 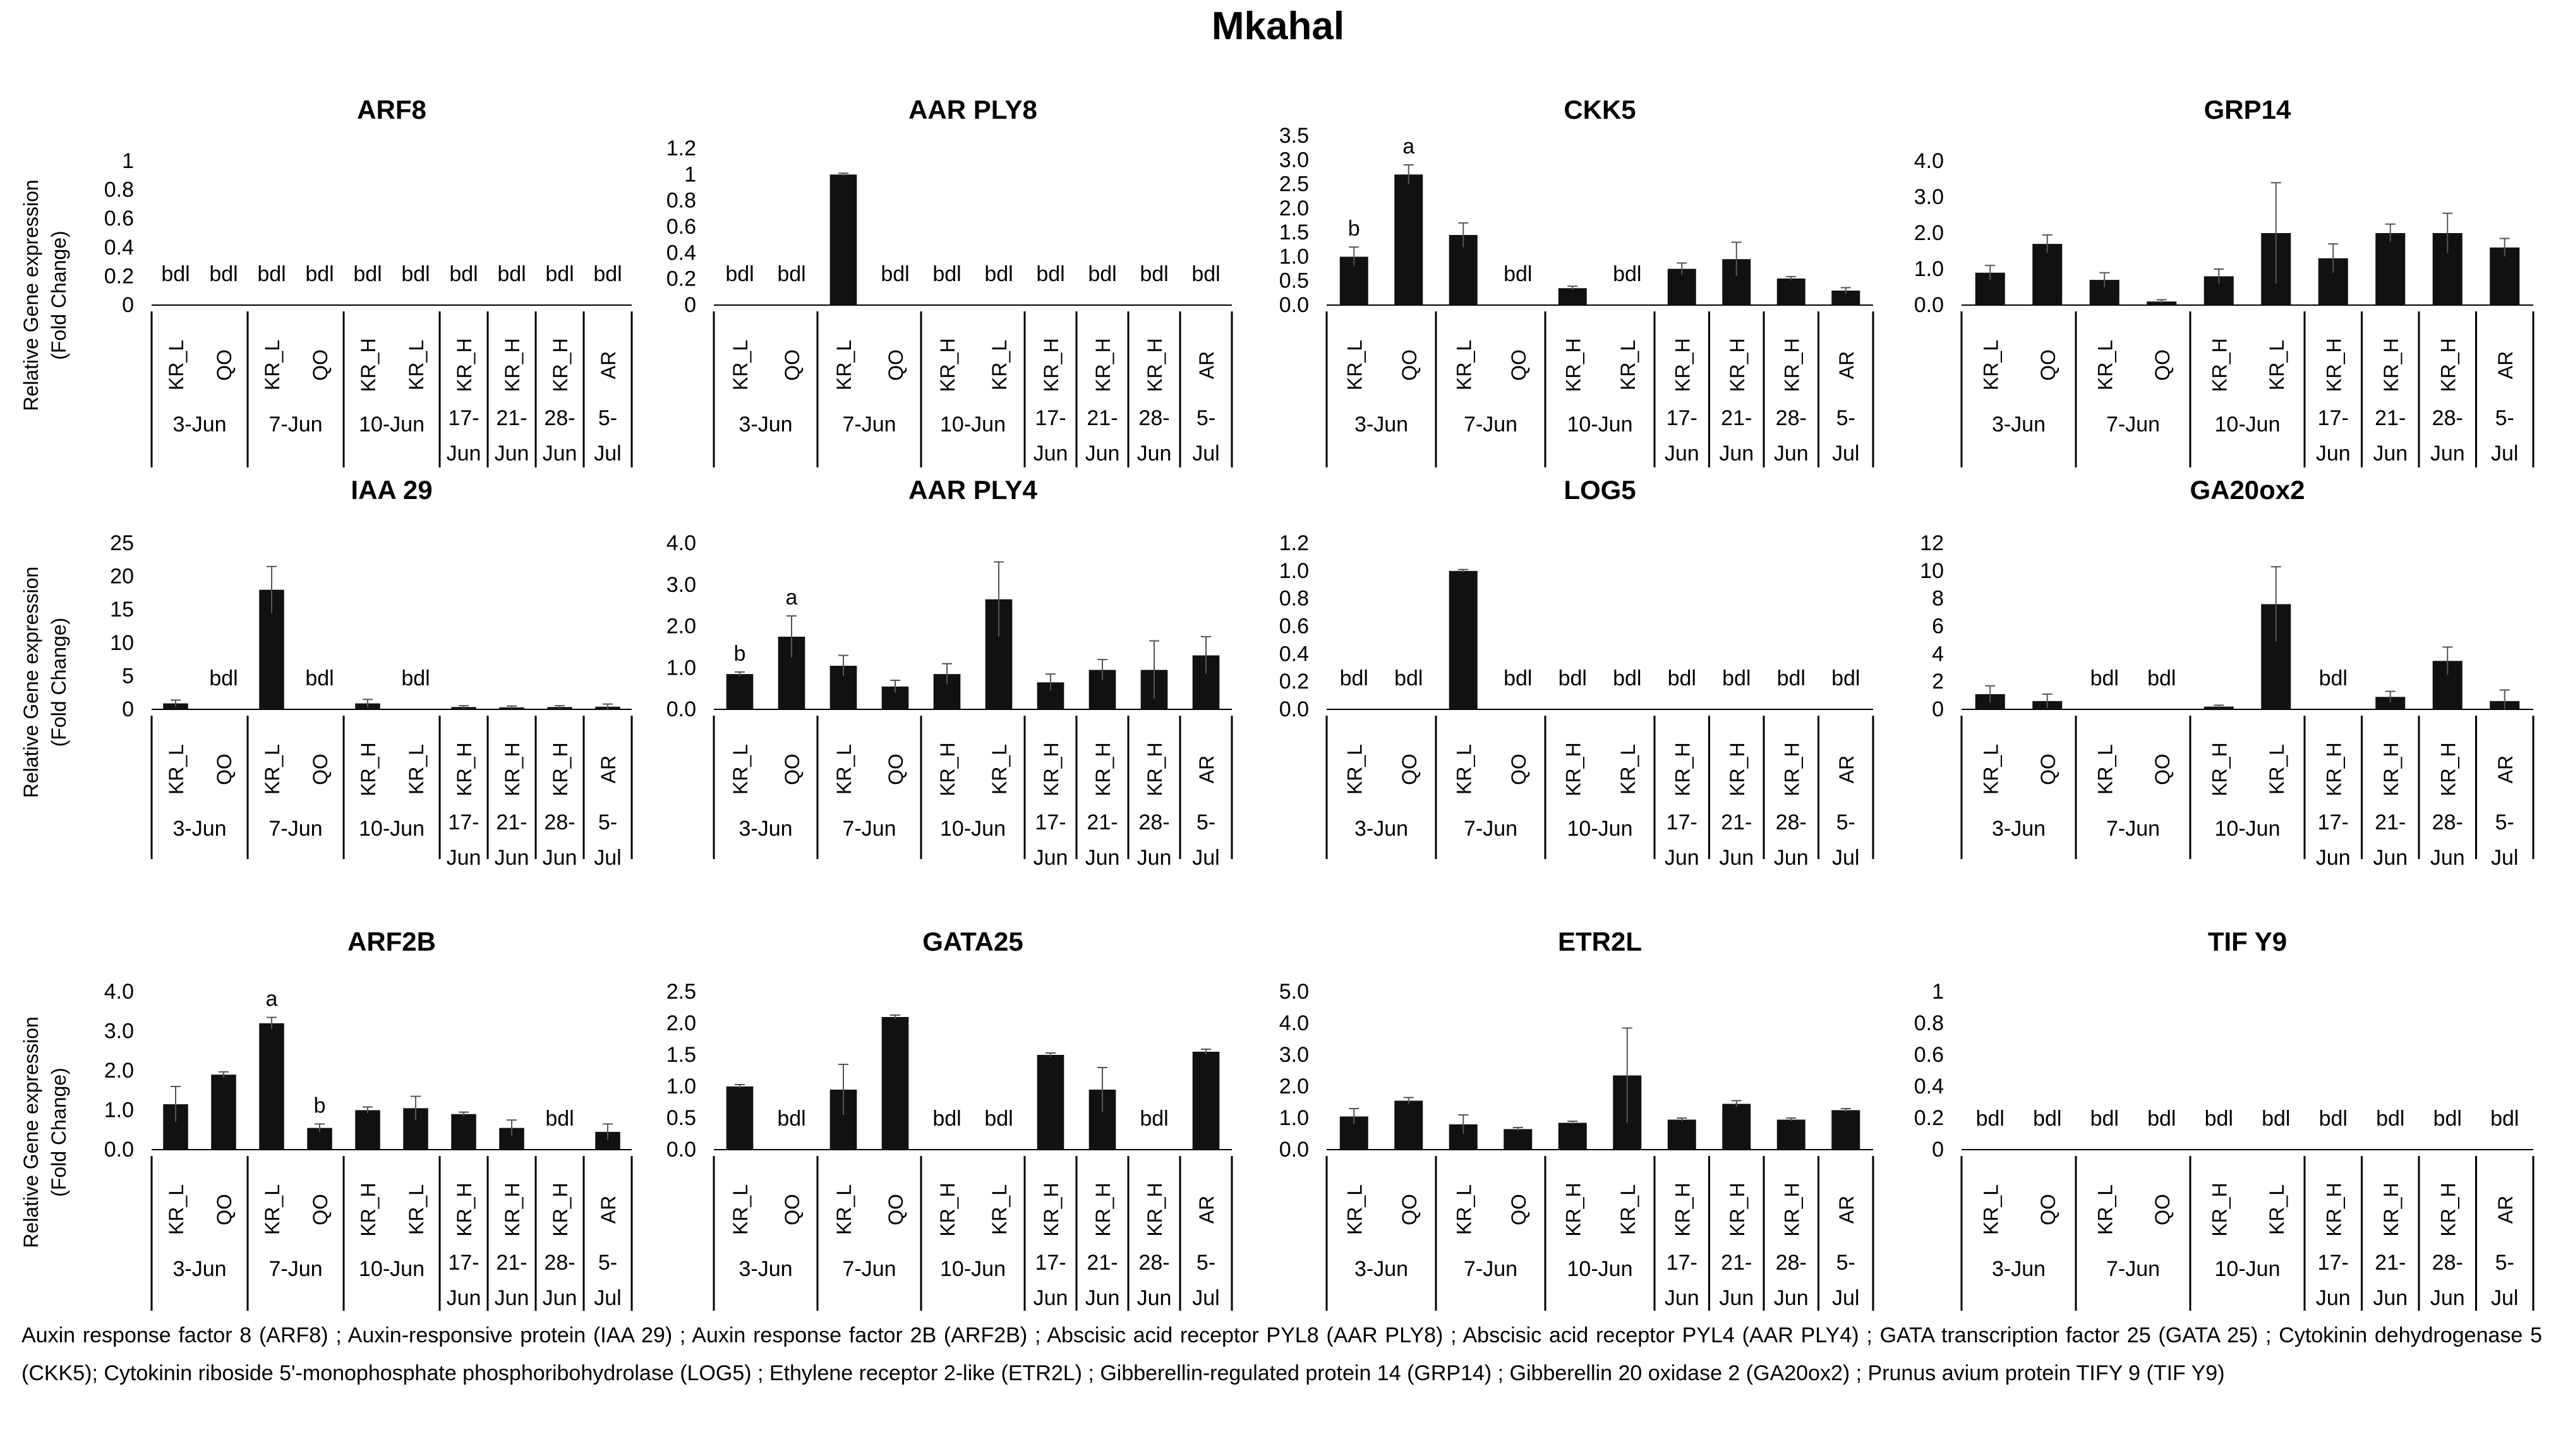 What do you see at coordinates (1938, 599) in the screenshot?
I see `y-tick-label: 8` at bounding box center [1938, 599].